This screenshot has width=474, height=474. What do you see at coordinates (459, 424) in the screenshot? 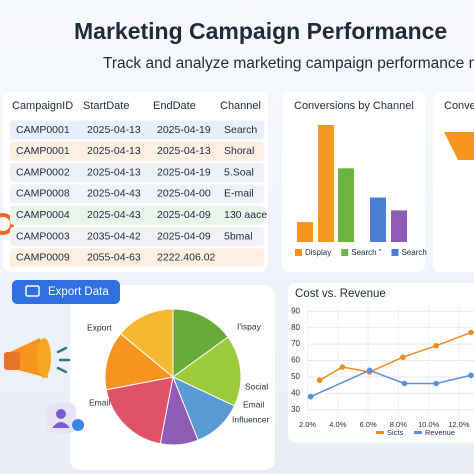
I see `x-tick-label: 12.0%` at bounding box center [459, 424].